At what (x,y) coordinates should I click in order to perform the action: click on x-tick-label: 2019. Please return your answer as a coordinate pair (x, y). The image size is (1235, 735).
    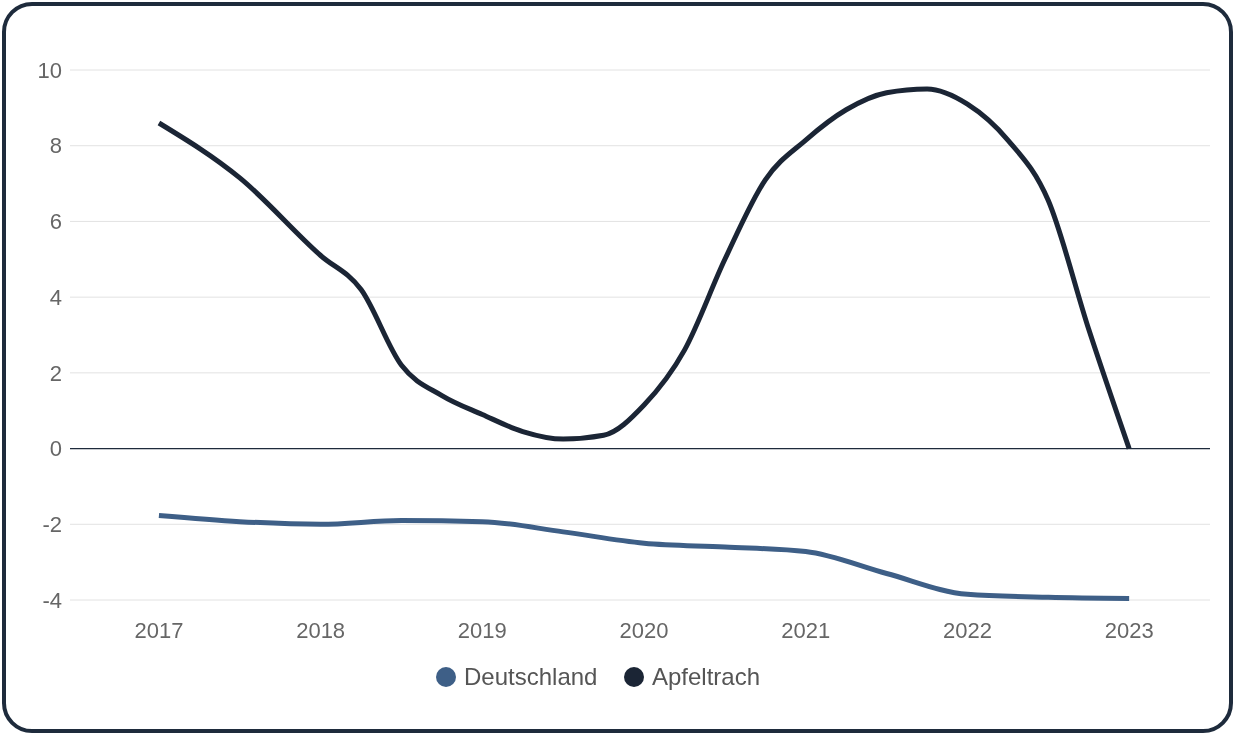
    Looking at the image, I should click on (482, 630).